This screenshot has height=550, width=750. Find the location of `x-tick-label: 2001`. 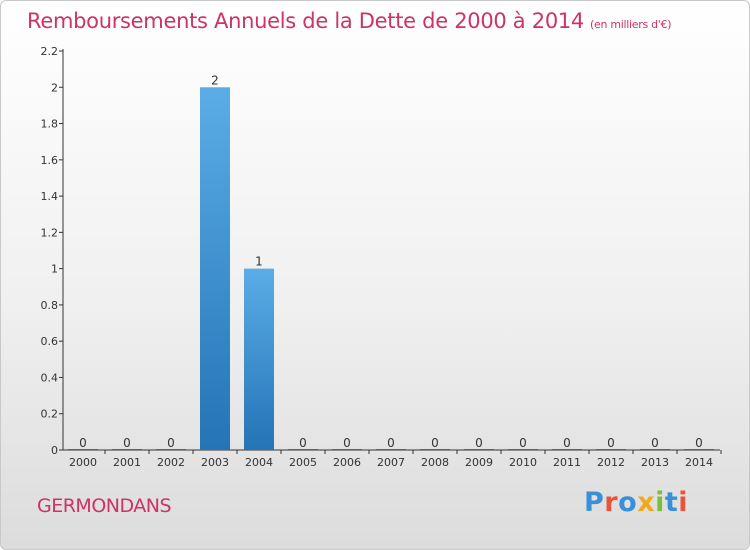

x-tick-label: 2001 is located at coordinates (127, 462).